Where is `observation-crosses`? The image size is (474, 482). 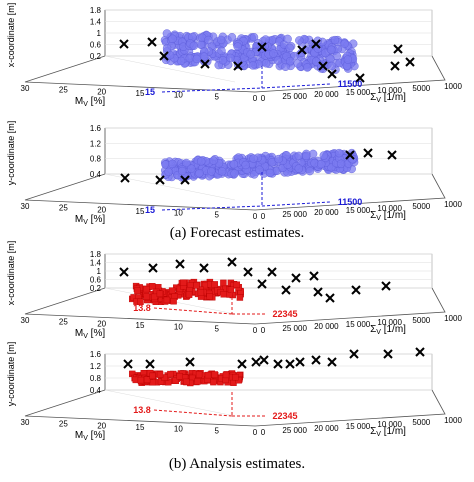 observation-crosses is located at coordinates (267, 60).